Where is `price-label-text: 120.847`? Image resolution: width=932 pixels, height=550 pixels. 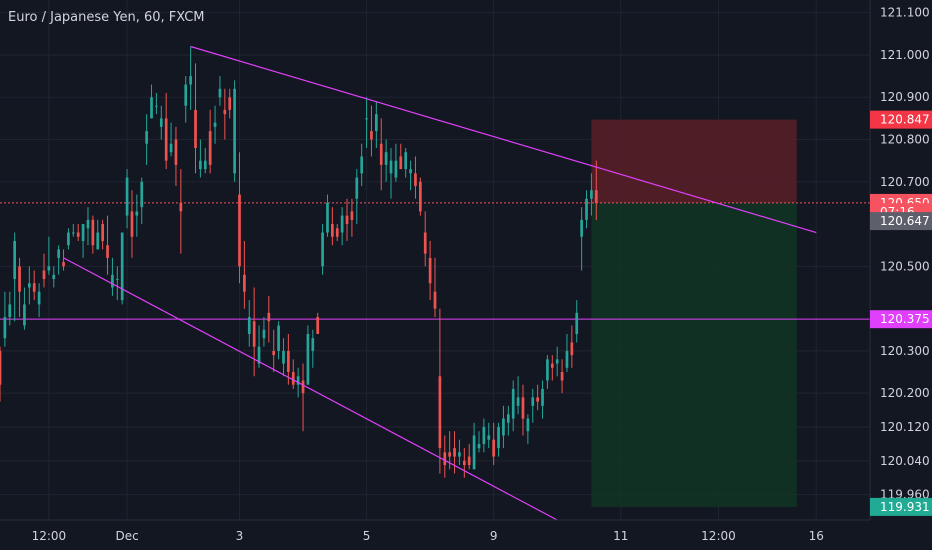 price-label-text: 120.847 is located at coordinates (905, 120).